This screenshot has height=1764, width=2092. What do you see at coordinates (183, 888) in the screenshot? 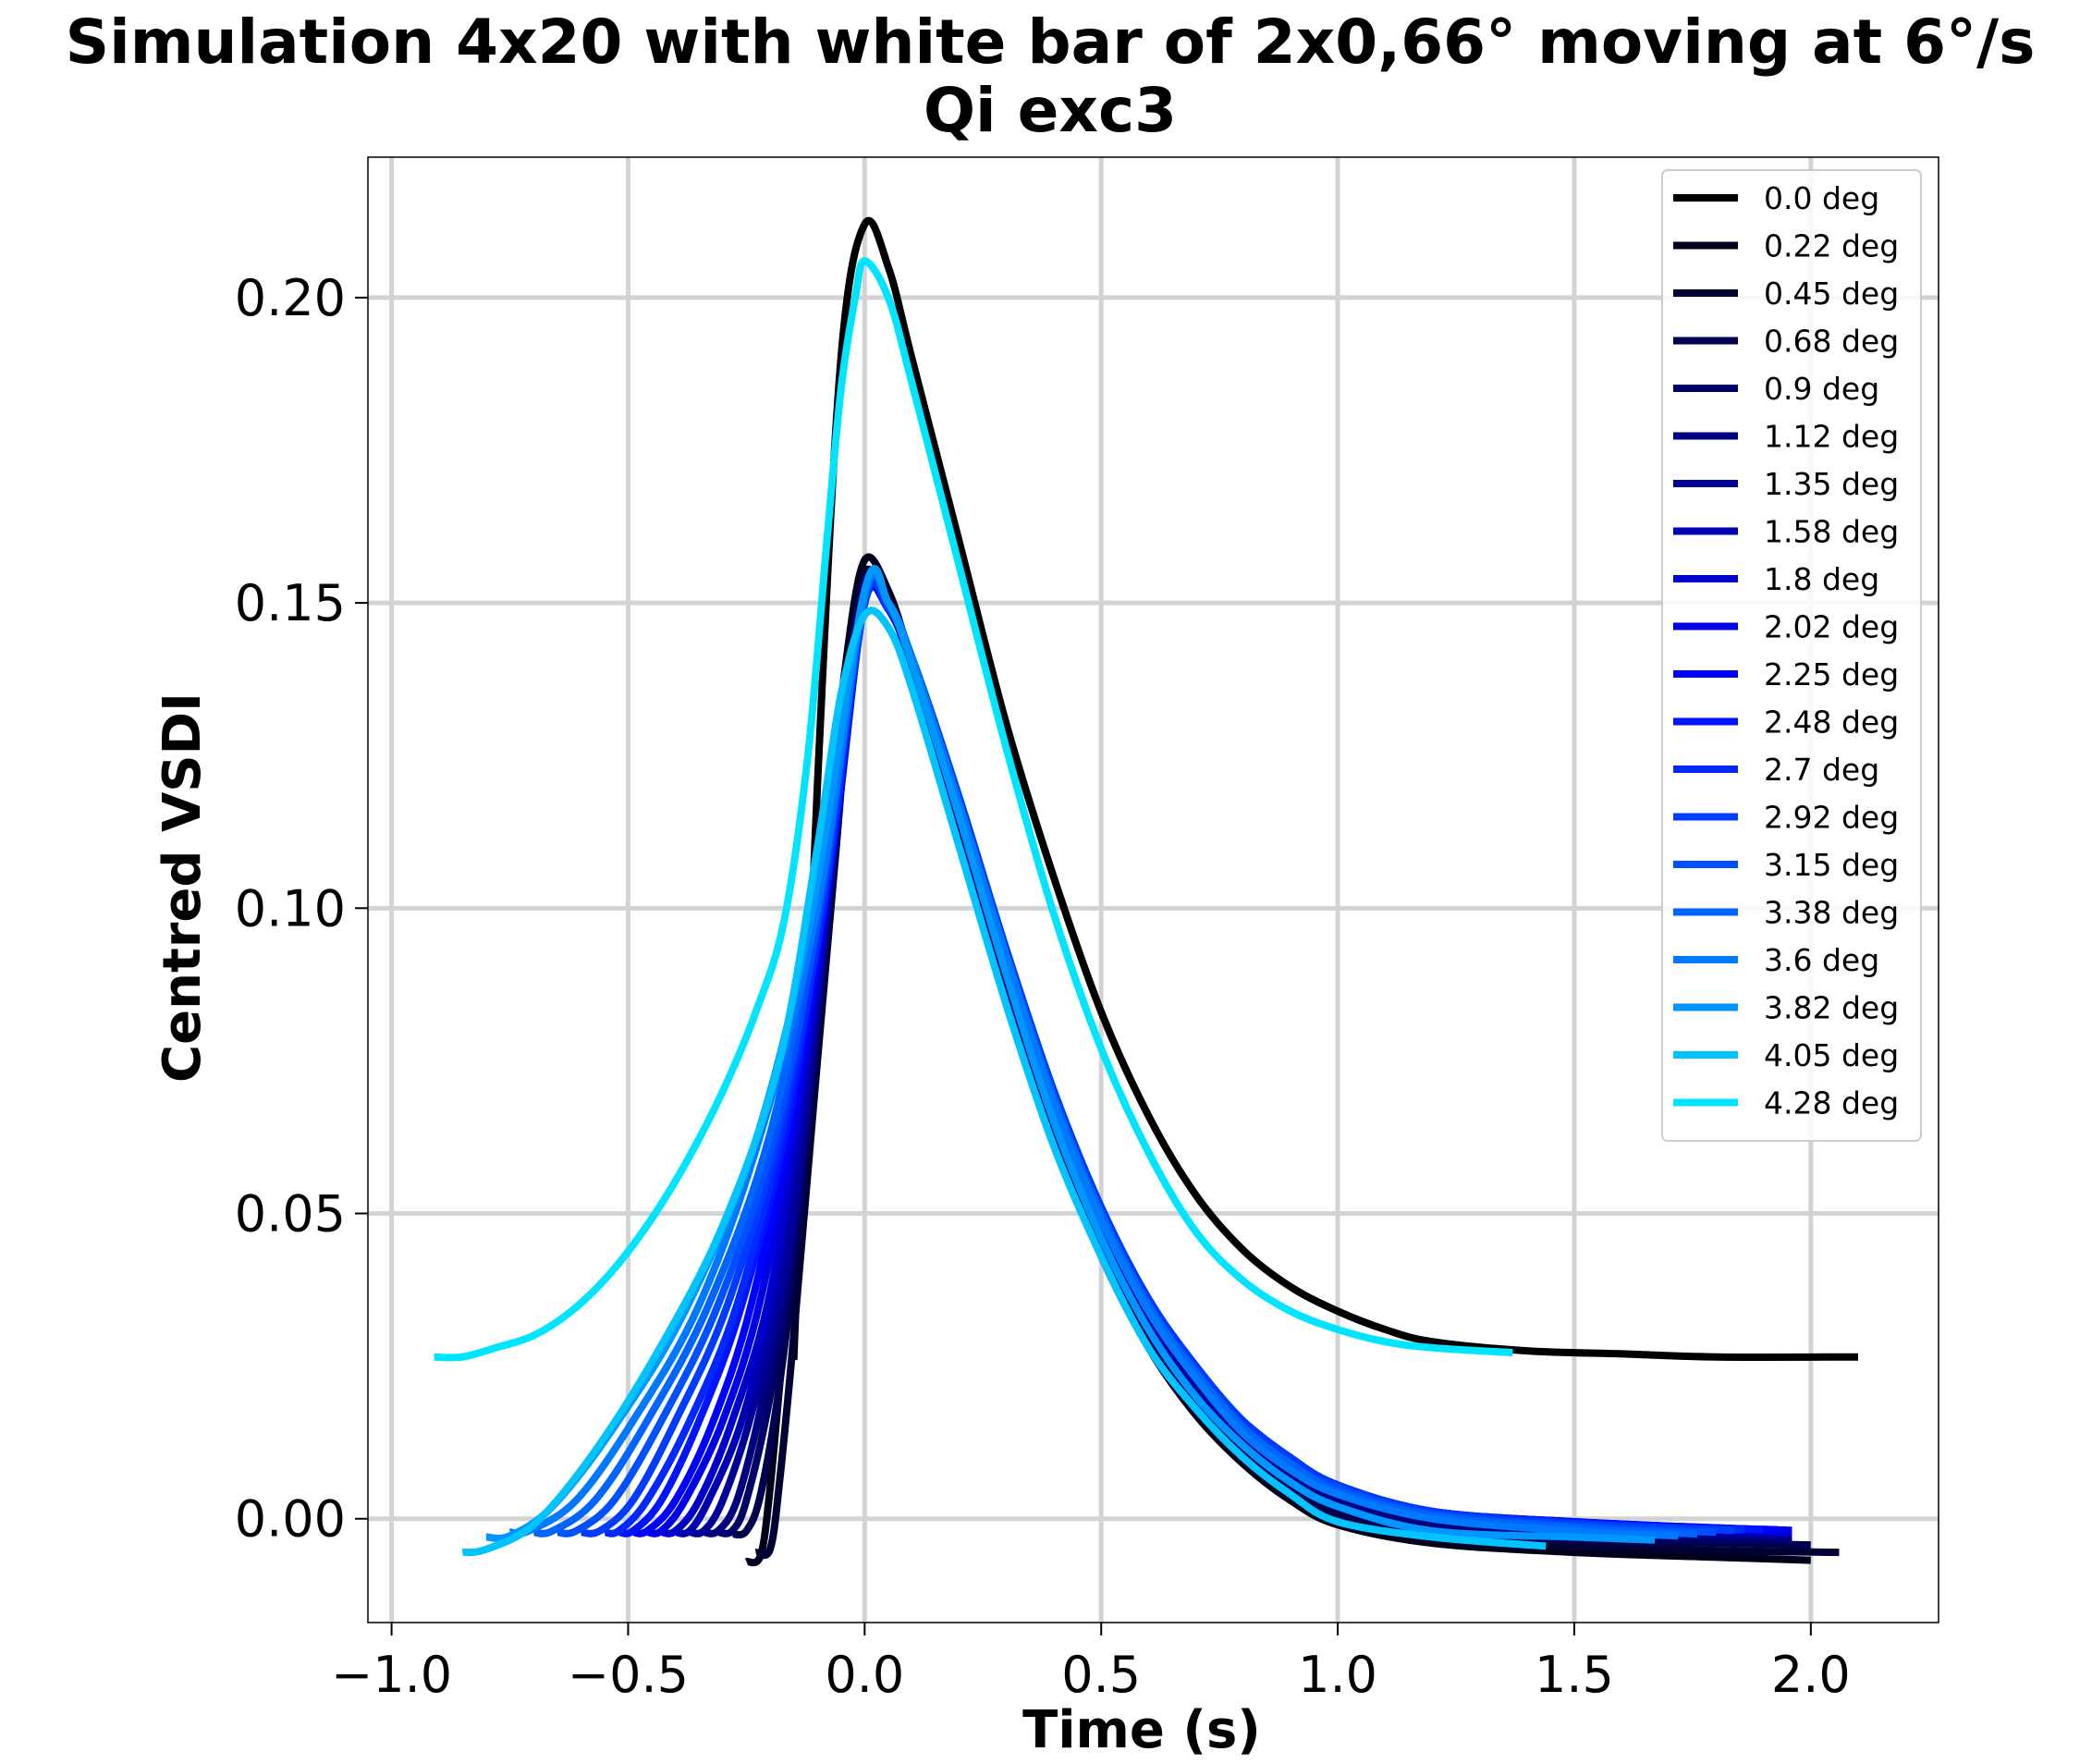
I see `y-axis-label: Centred VSDI` at bounding box center [183, 888].